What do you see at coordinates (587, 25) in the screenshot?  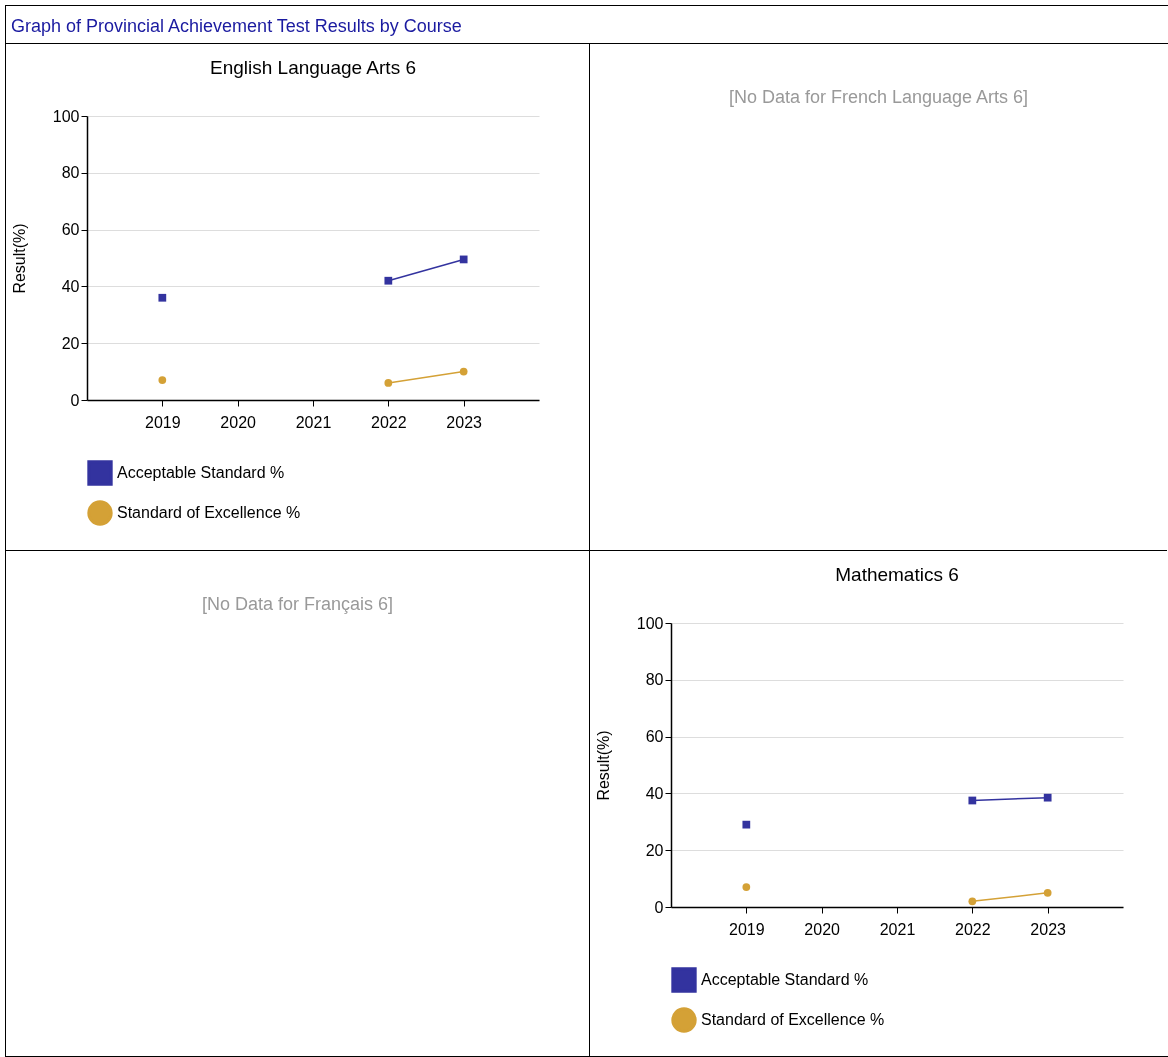 I see `text: Graph of Provincial Achievement Test Results by Course` at bounding box center [587, 25].